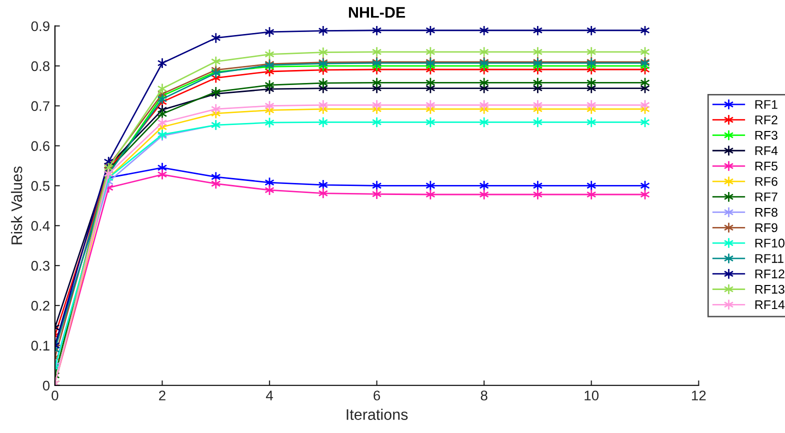 This screenshot has width=785, height=433. I want to click on x-tick-label: 2, so click(162, 395).